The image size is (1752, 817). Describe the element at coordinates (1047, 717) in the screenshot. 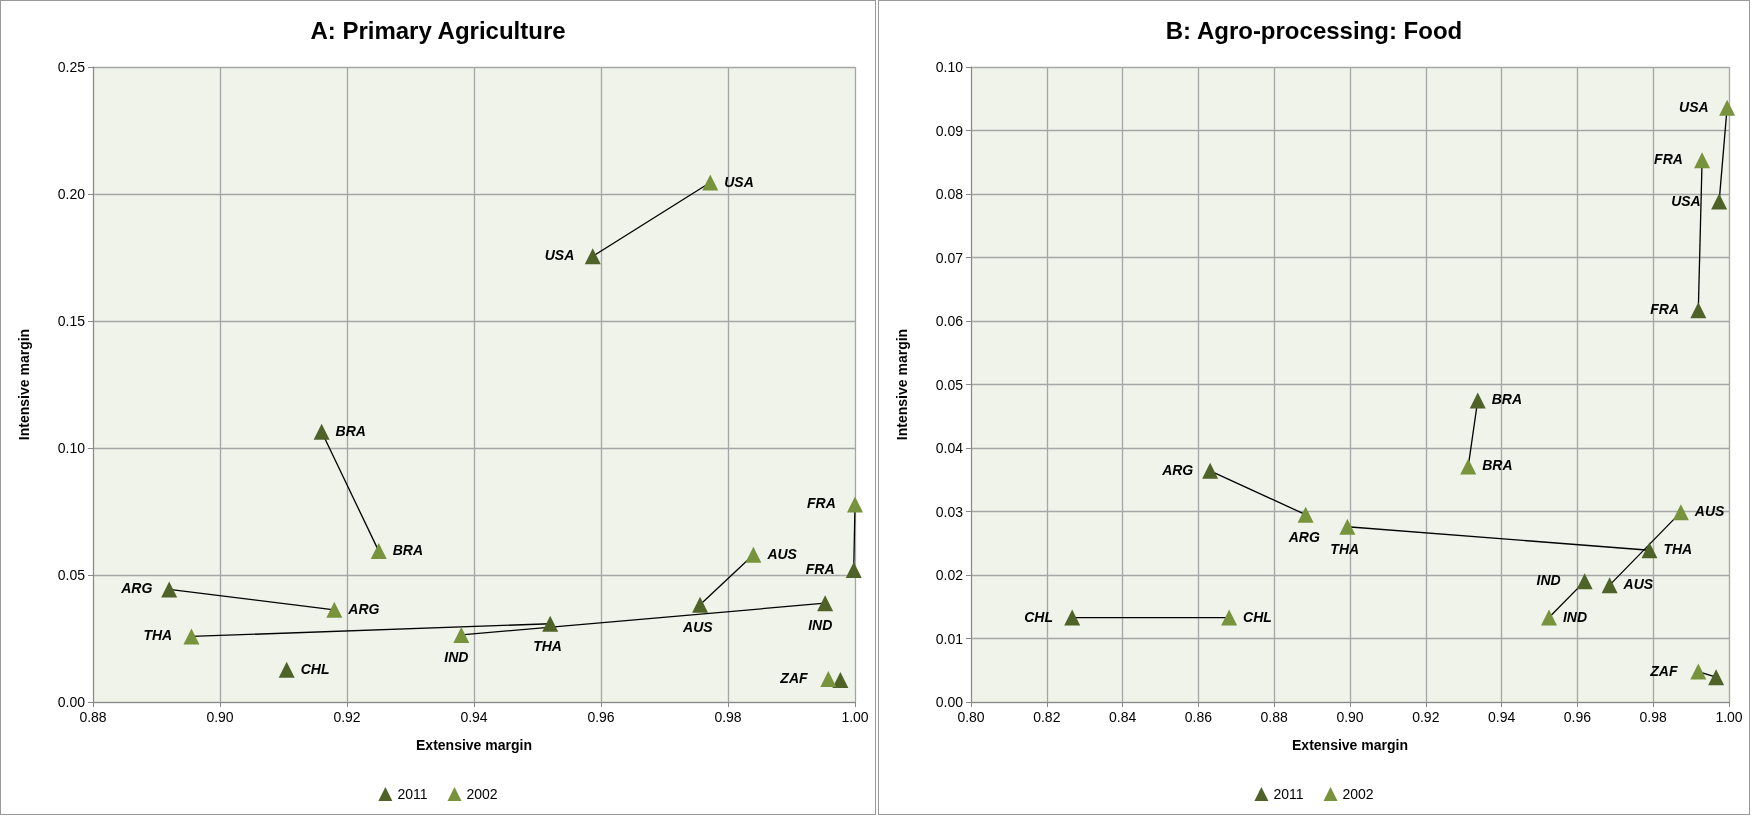

I see `x-tick-label: 0.82` at that location.